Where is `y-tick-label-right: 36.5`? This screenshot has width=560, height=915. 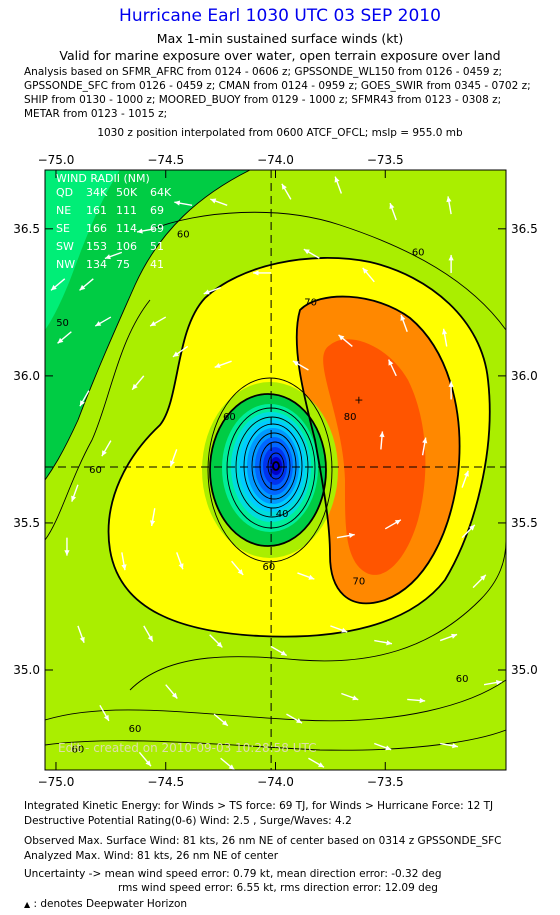 y-tick-label-right: 36.5 is located at coordinates (524, 229).